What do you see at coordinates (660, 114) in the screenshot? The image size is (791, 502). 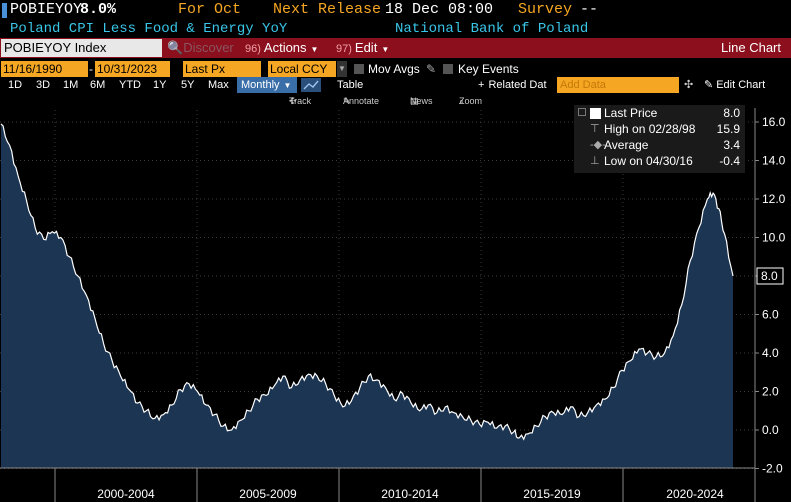 I see `legend-last-price: Last Price 8.0` at bounding box center [660, 114].